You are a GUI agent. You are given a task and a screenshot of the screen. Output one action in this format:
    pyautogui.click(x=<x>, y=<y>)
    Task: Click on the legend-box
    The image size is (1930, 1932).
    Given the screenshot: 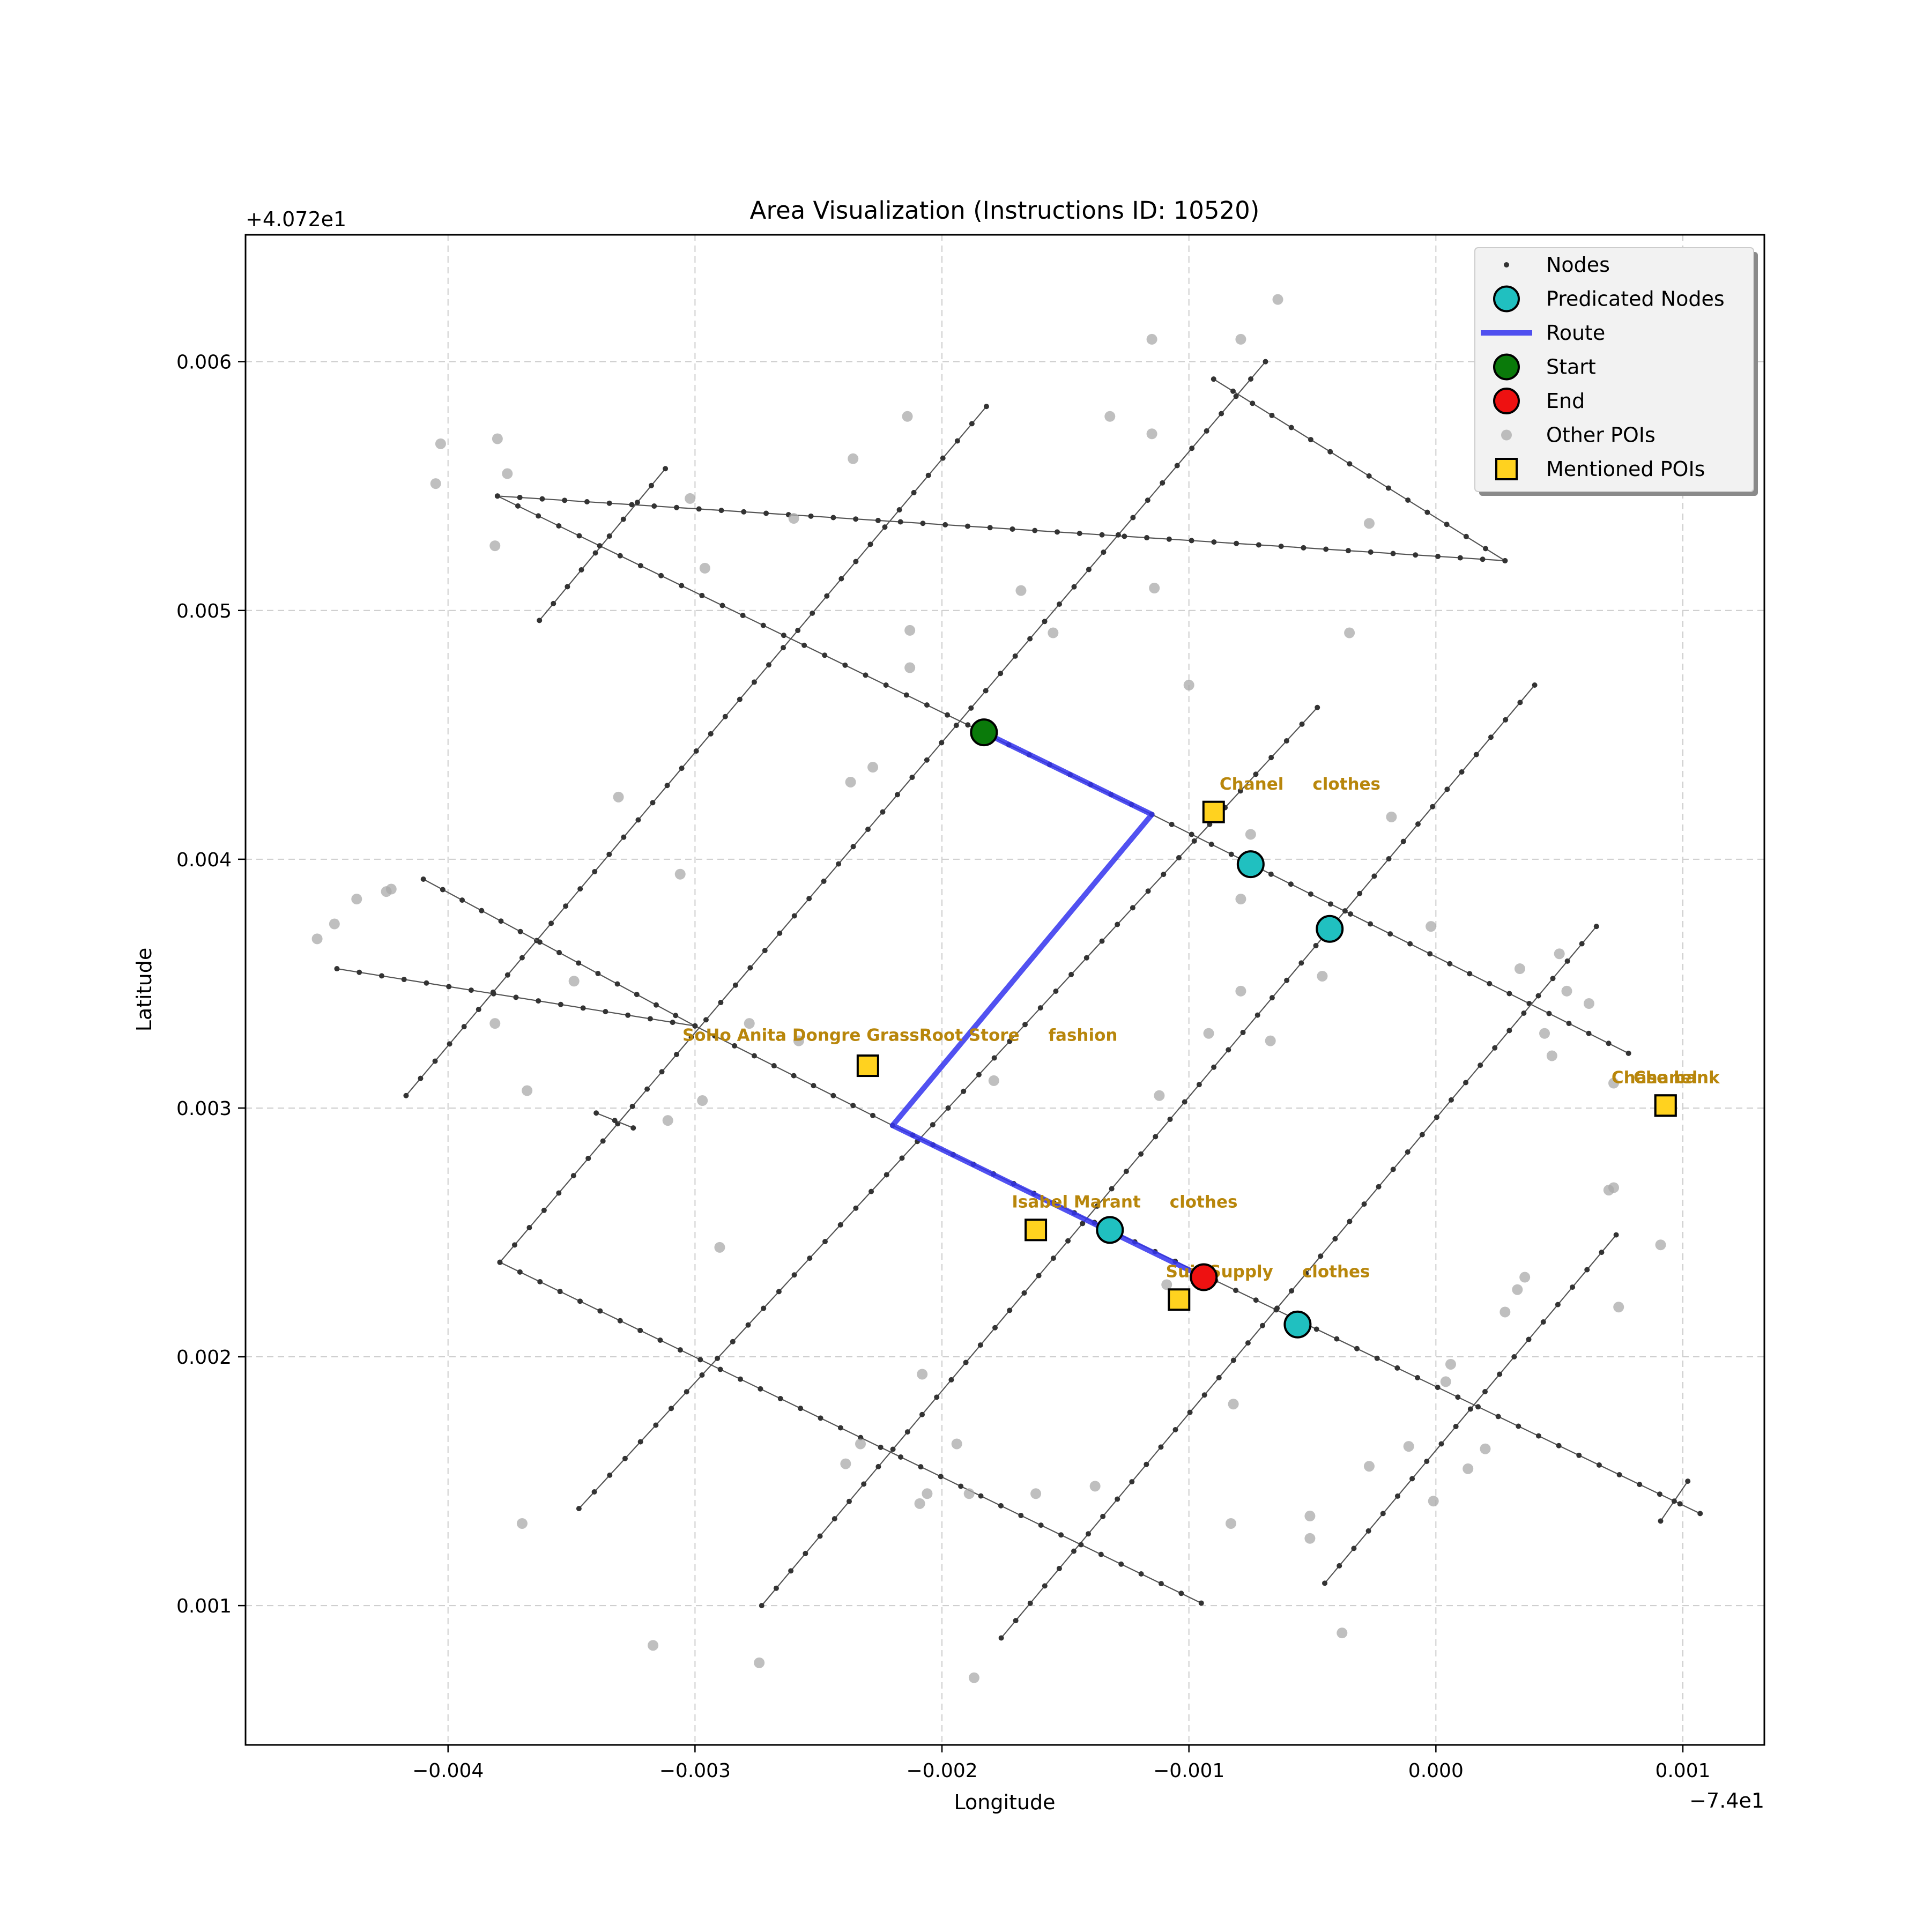 What is the action you would take?
    pyautogui.click(x=1614, y=369)
    